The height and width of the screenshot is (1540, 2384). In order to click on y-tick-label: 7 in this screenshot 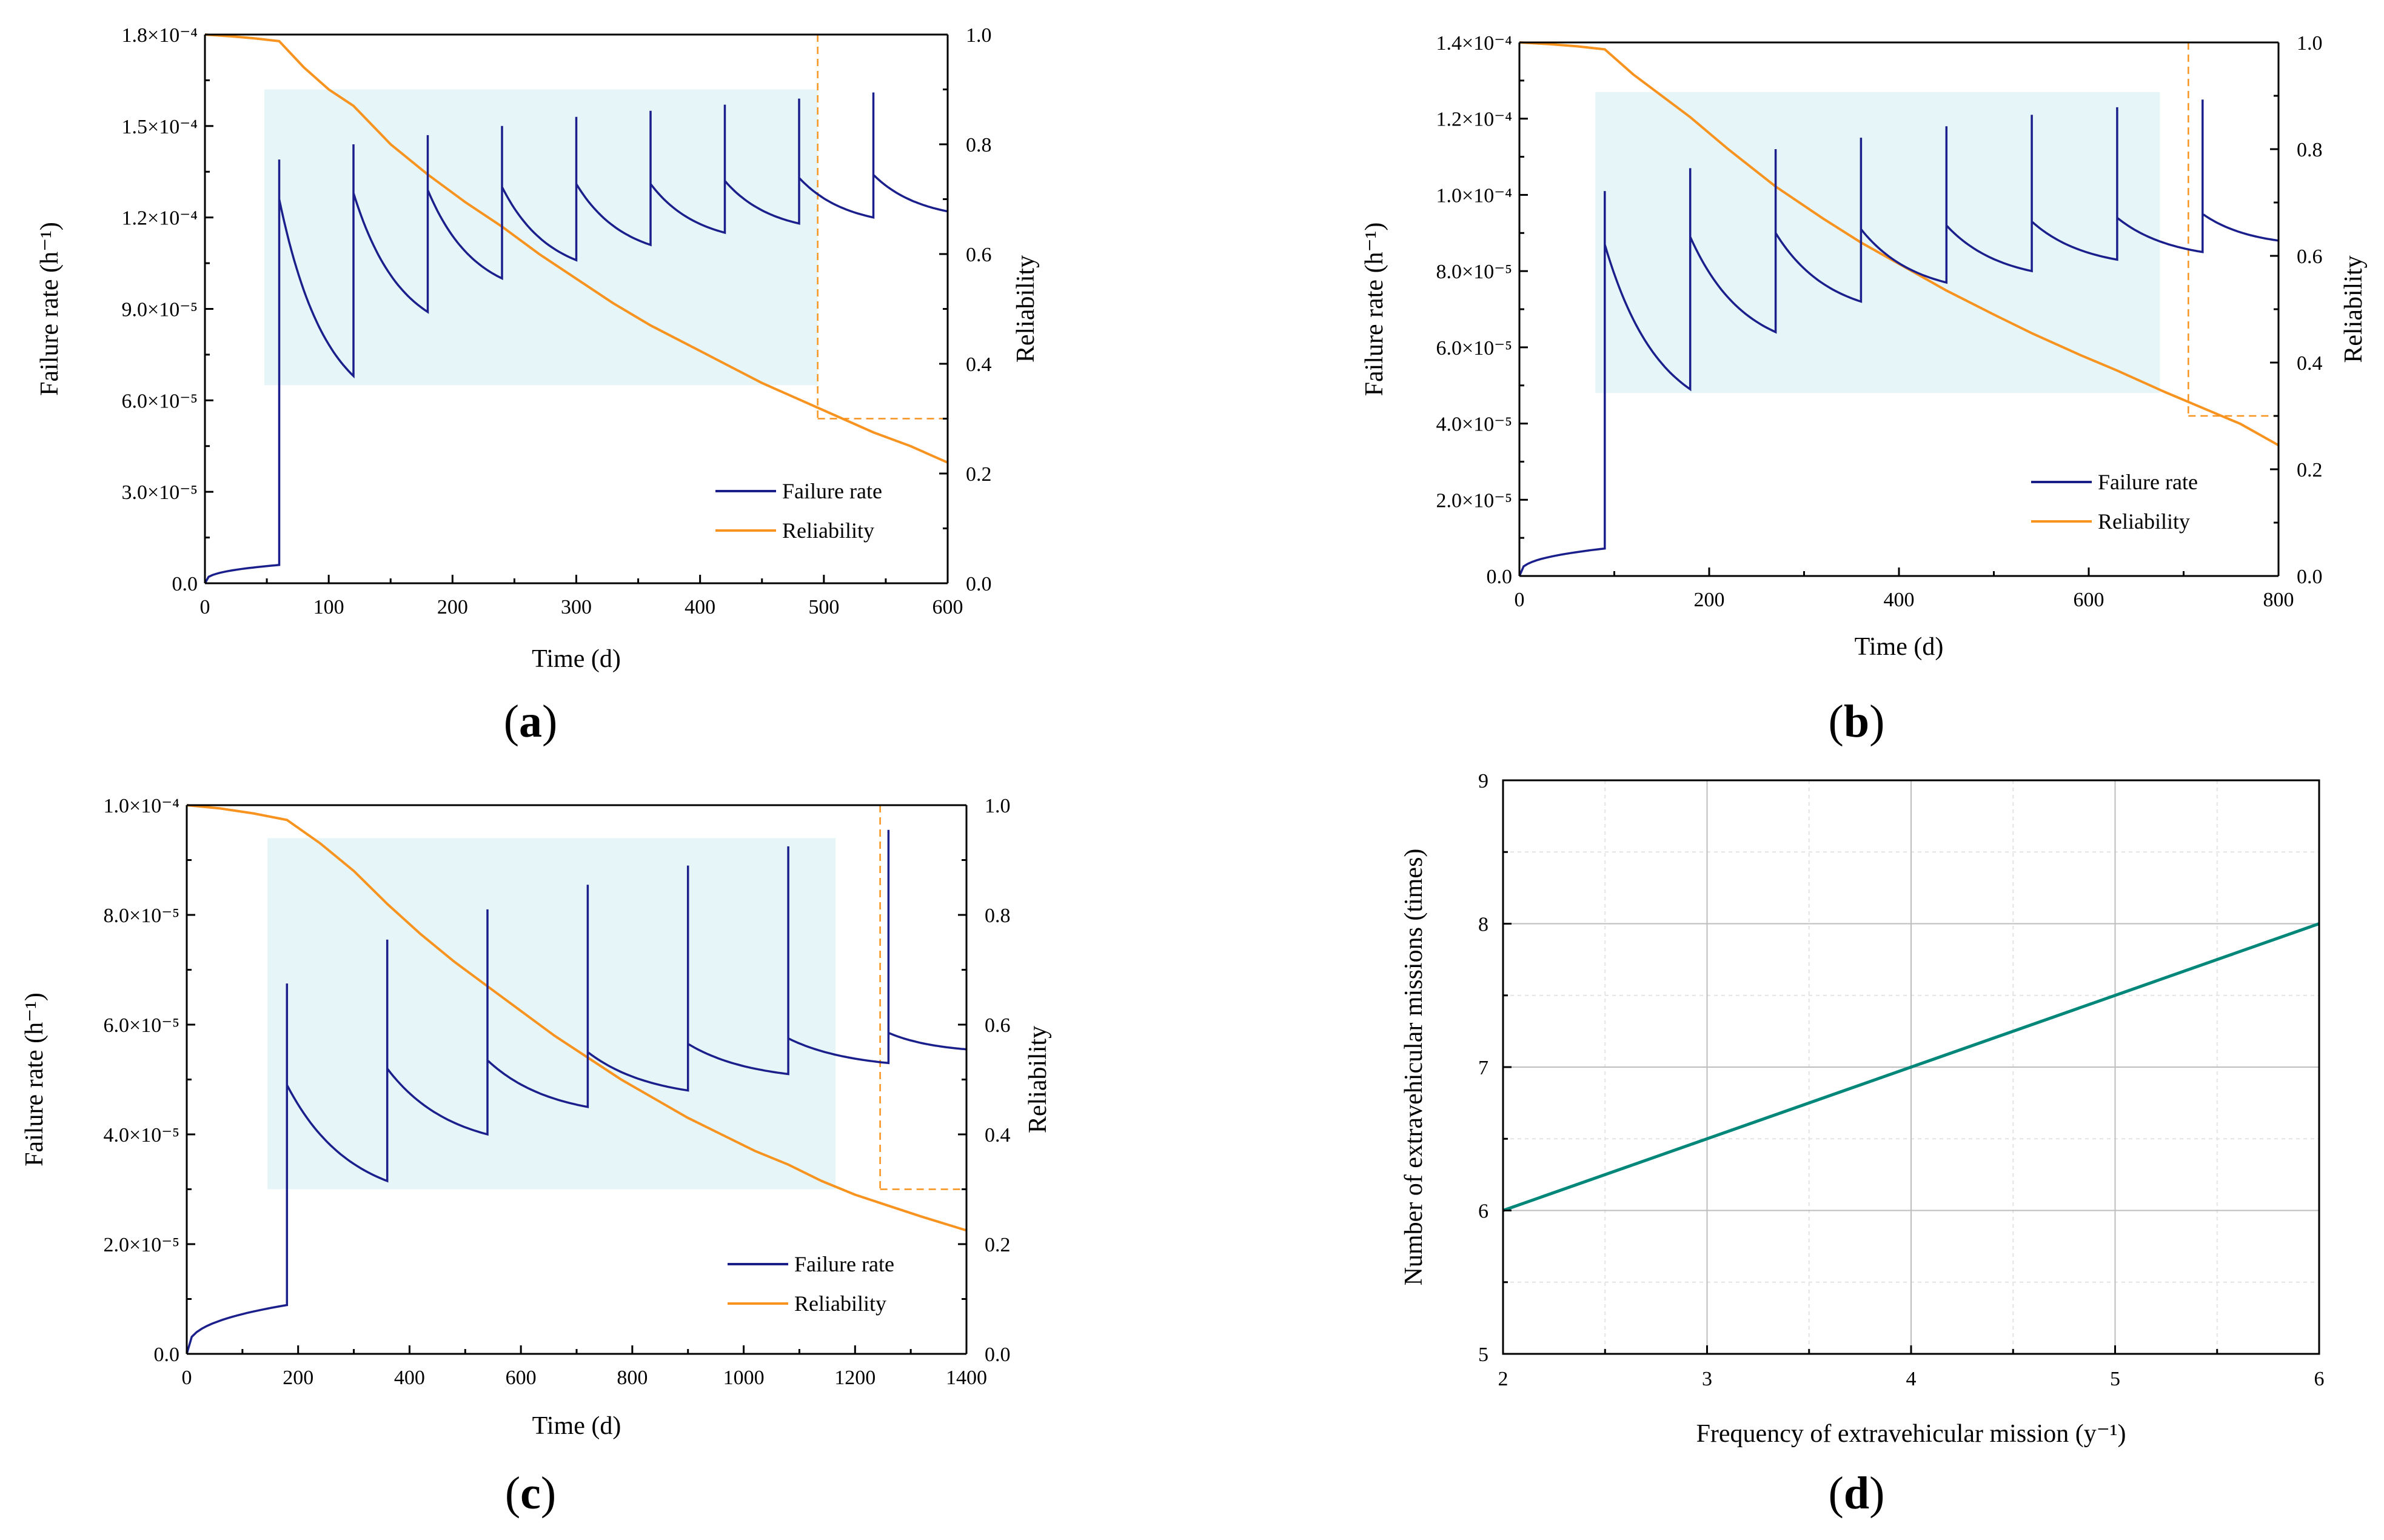, I will do `click(1483, 1068)`.